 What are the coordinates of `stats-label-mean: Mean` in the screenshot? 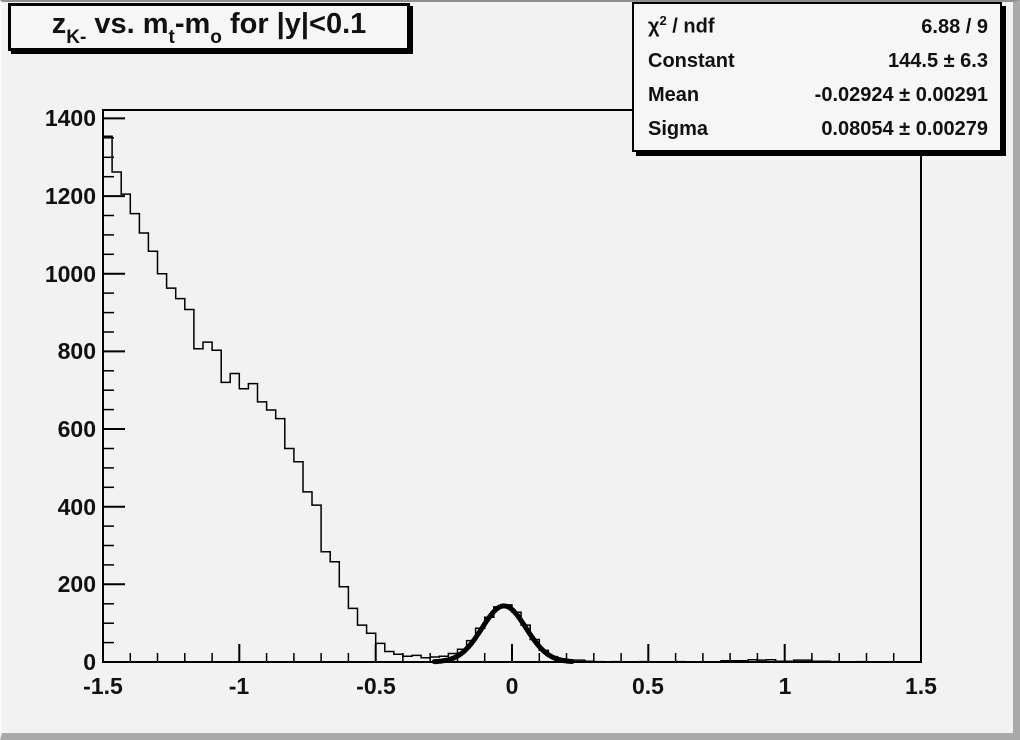 It's located at (674, 94).